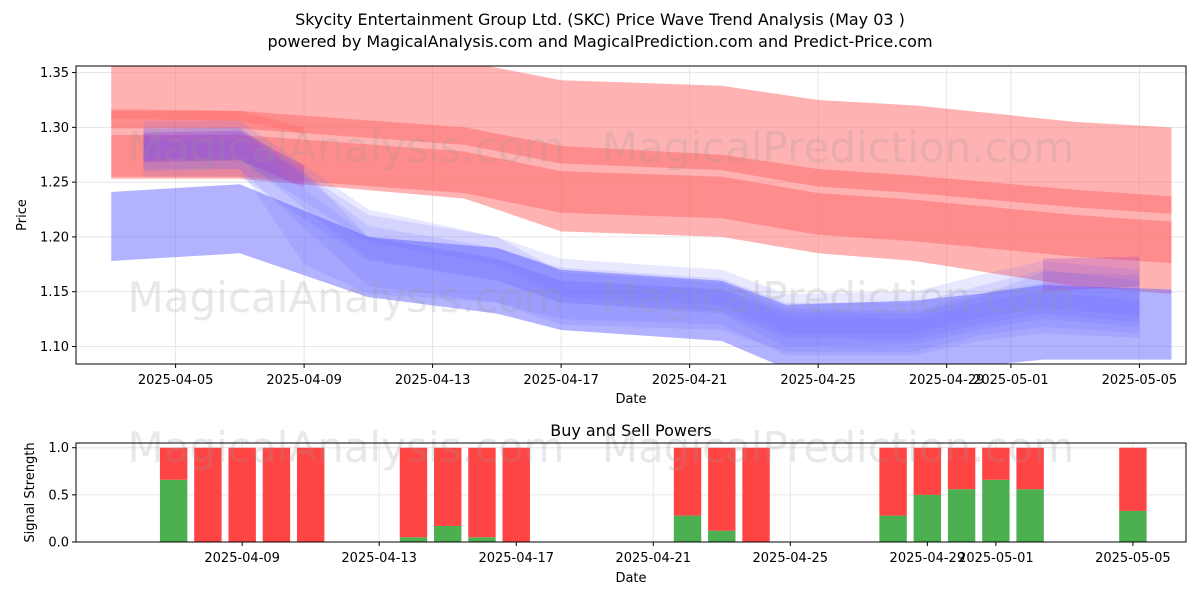 The image size is (1200, 600). I want to click on signal-bars, so click(653, 494).